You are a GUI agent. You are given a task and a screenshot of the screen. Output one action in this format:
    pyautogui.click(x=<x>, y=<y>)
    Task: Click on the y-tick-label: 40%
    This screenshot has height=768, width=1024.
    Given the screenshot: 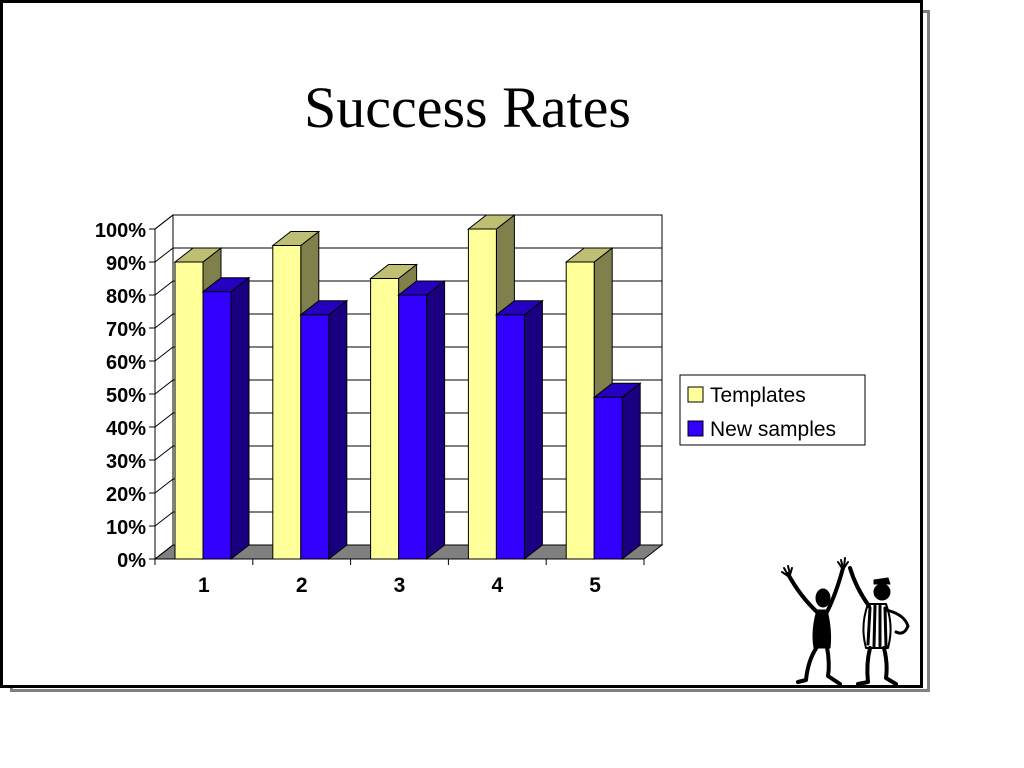 What is the action you would take?
    pyautogui.click(x=126, y=429)
    